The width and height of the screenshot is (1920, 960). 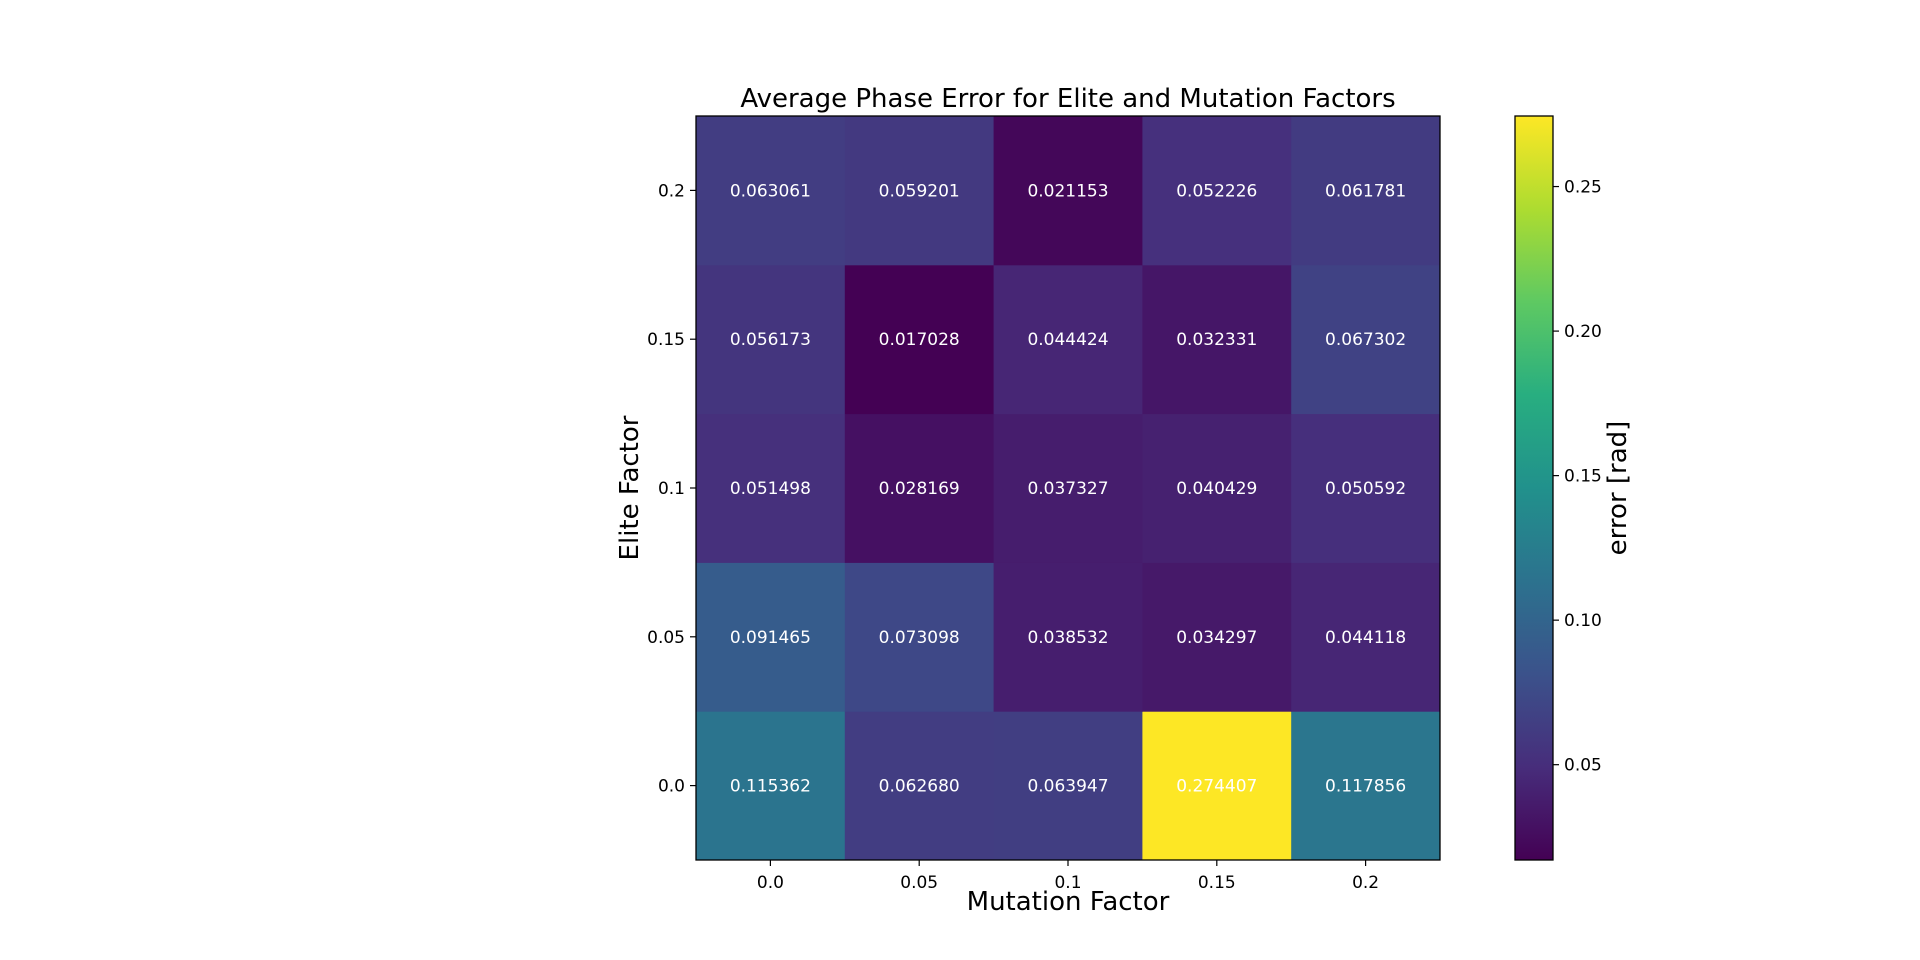 I want to click on colorbar-tick-label: 0.20, so click(x=1583, y=332).